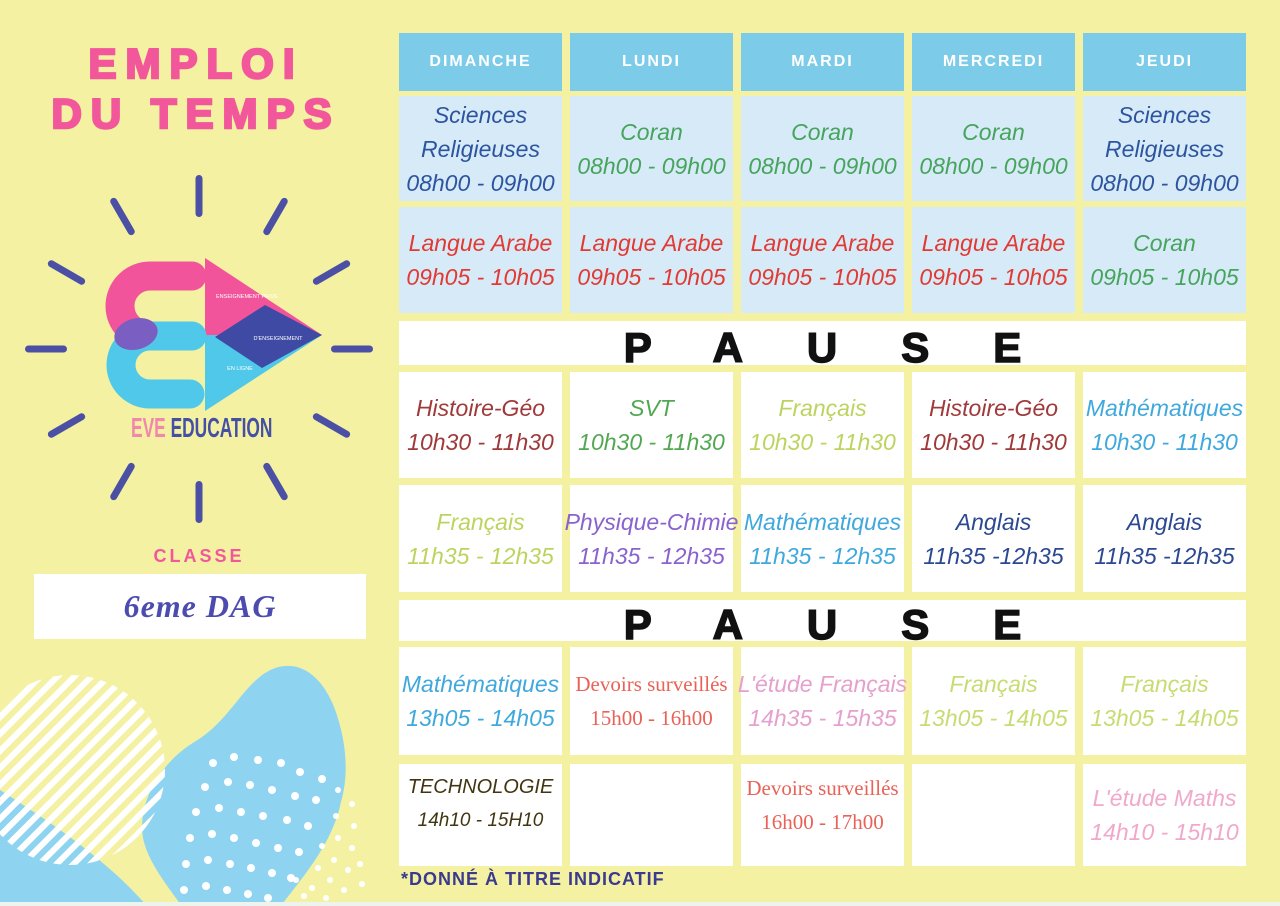 Image resolution: width=1280 pixels, height=906 pixels. Describe the element at coordinates (240, 369) in the screenshot. I see `svg-text: EN LIGNE` at that location.